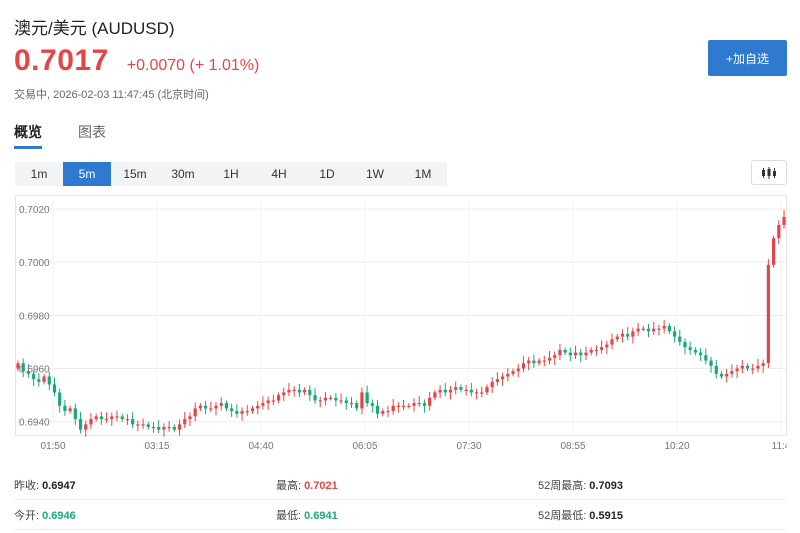  What do you see at coordinates (423, 174) in the screenshot?
I see `timeframe-1mo: 1M` at bounding box center [423, 174].